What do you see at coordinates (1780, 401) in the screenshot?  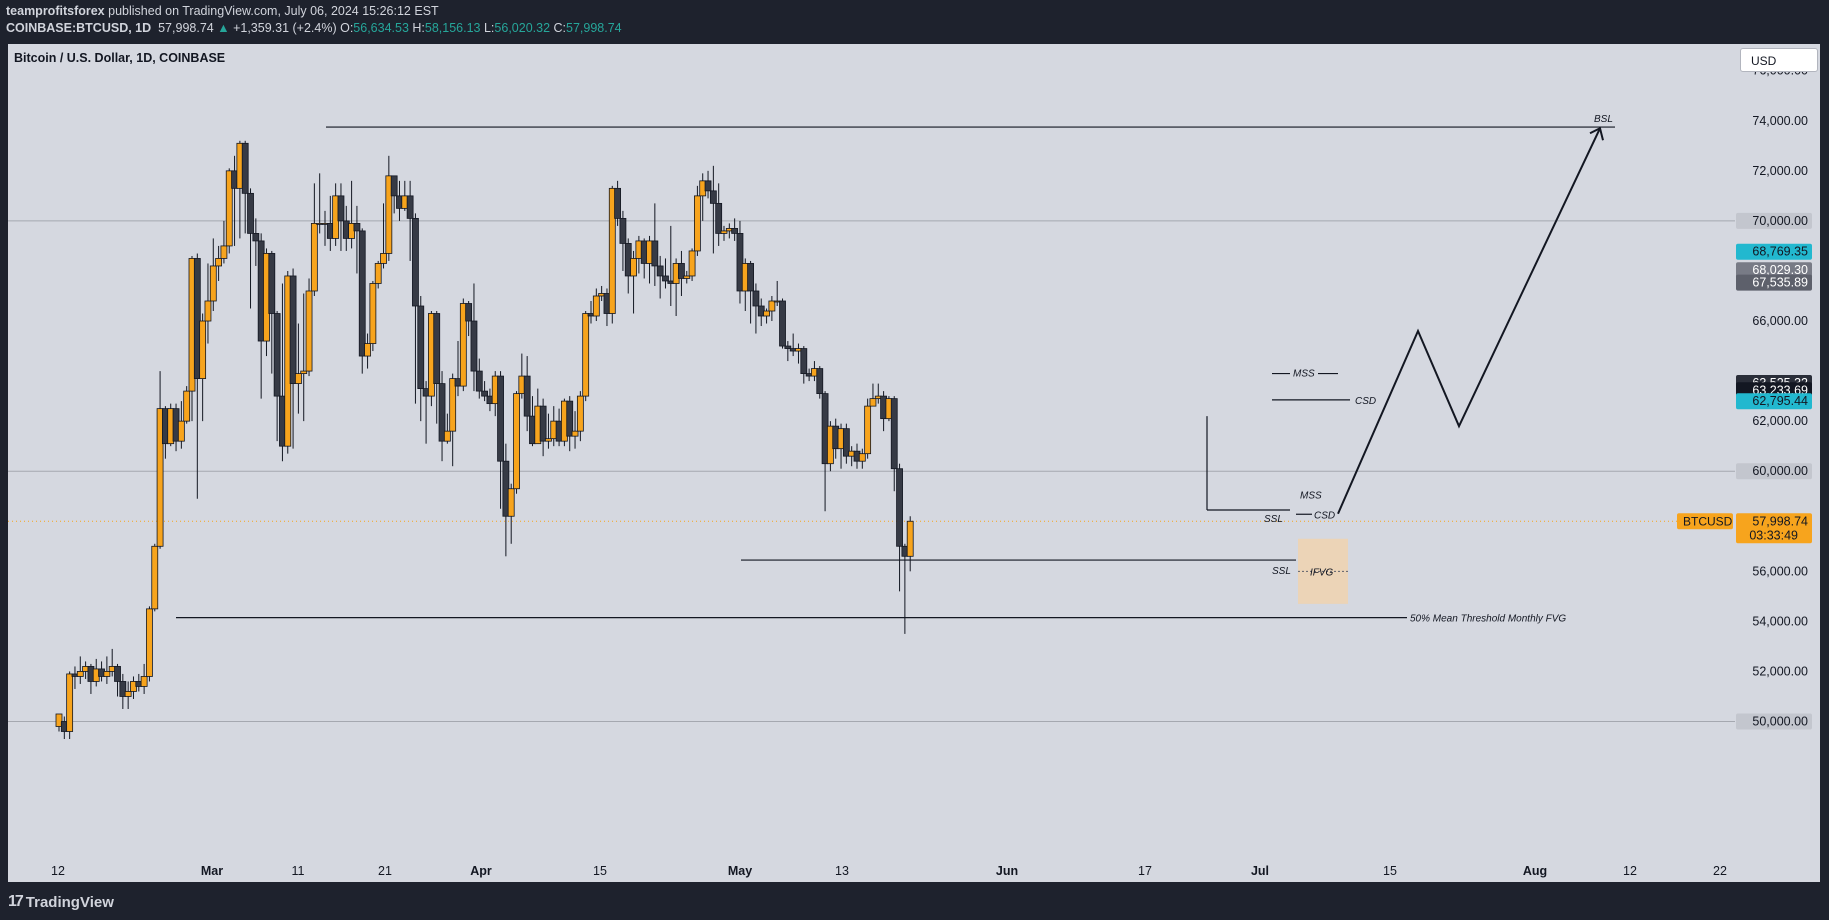 I see `price-tag-label: 62,795.44` at bounding box center [1780, 401].